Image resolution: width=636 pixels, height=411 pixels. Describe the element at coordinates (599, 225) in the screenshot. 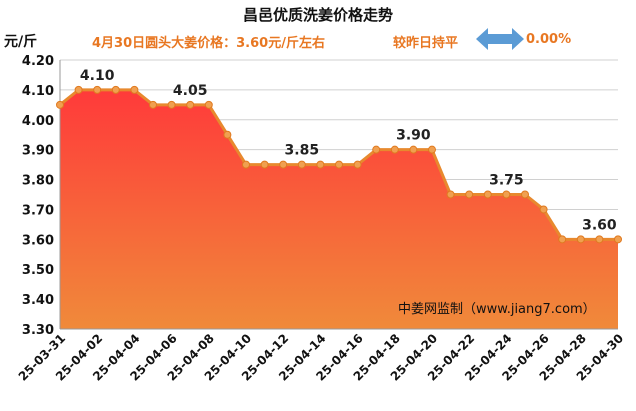

I see `data-label: 3.60` at that location.